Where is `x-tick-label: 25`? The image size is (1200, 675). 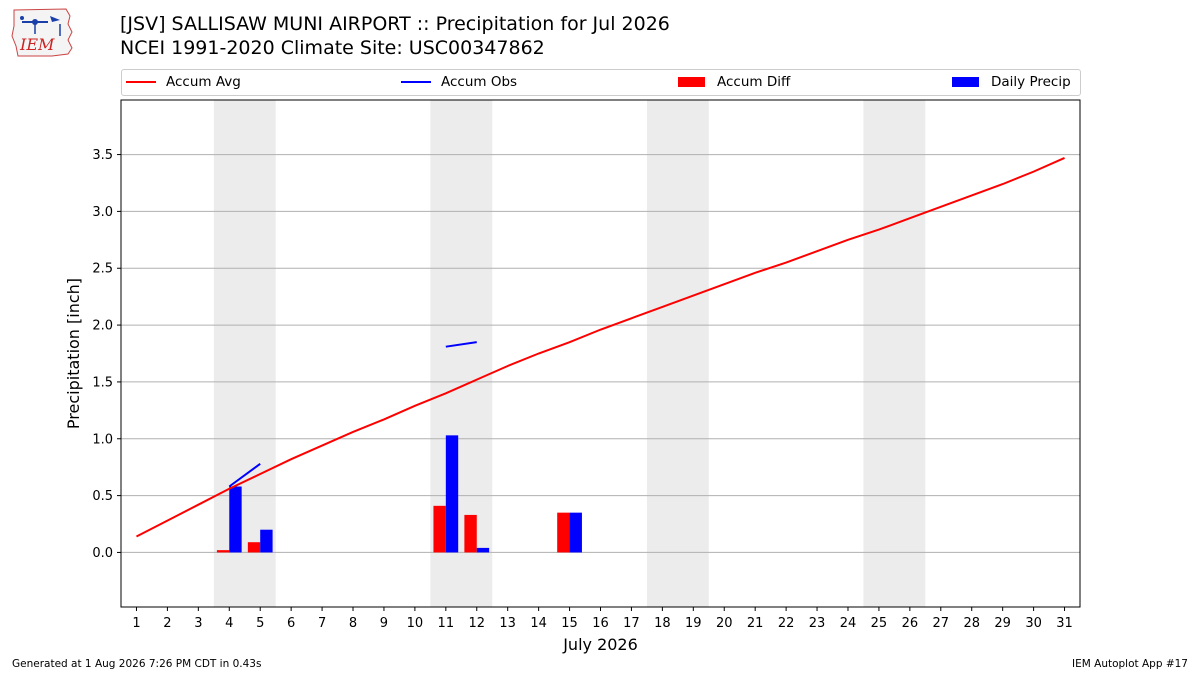
x-tick-label: 25 is located at coordinates (879, 623).